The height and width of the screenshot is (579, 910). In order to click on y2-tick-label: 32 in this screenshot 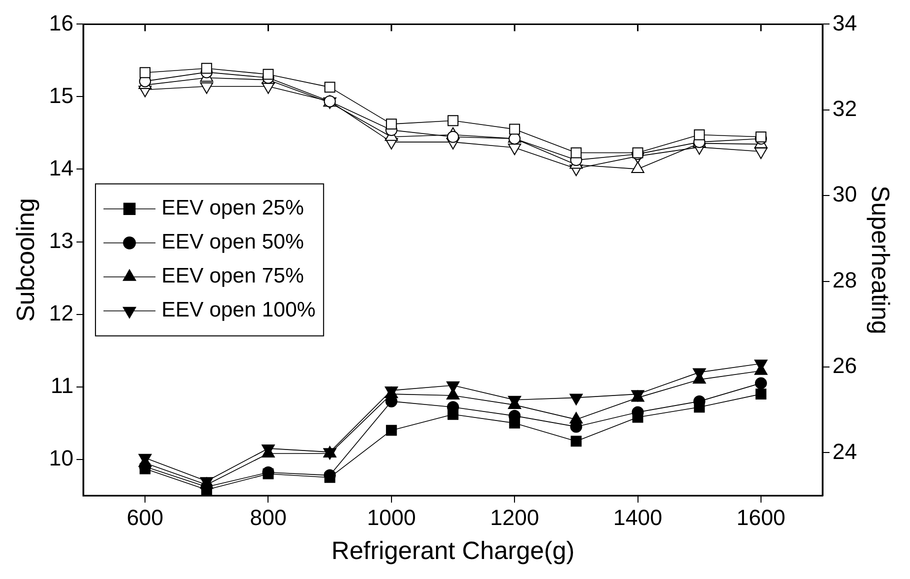, I will do `click(845, 108)`.